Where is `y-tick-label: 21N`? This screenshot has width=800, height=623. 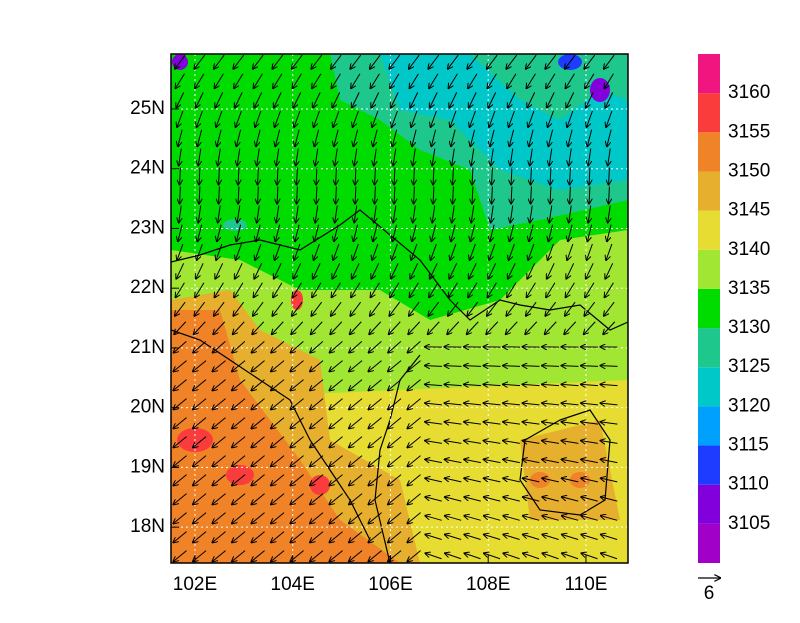 y-tick-label: 21N is located at coordinates (147, 347).